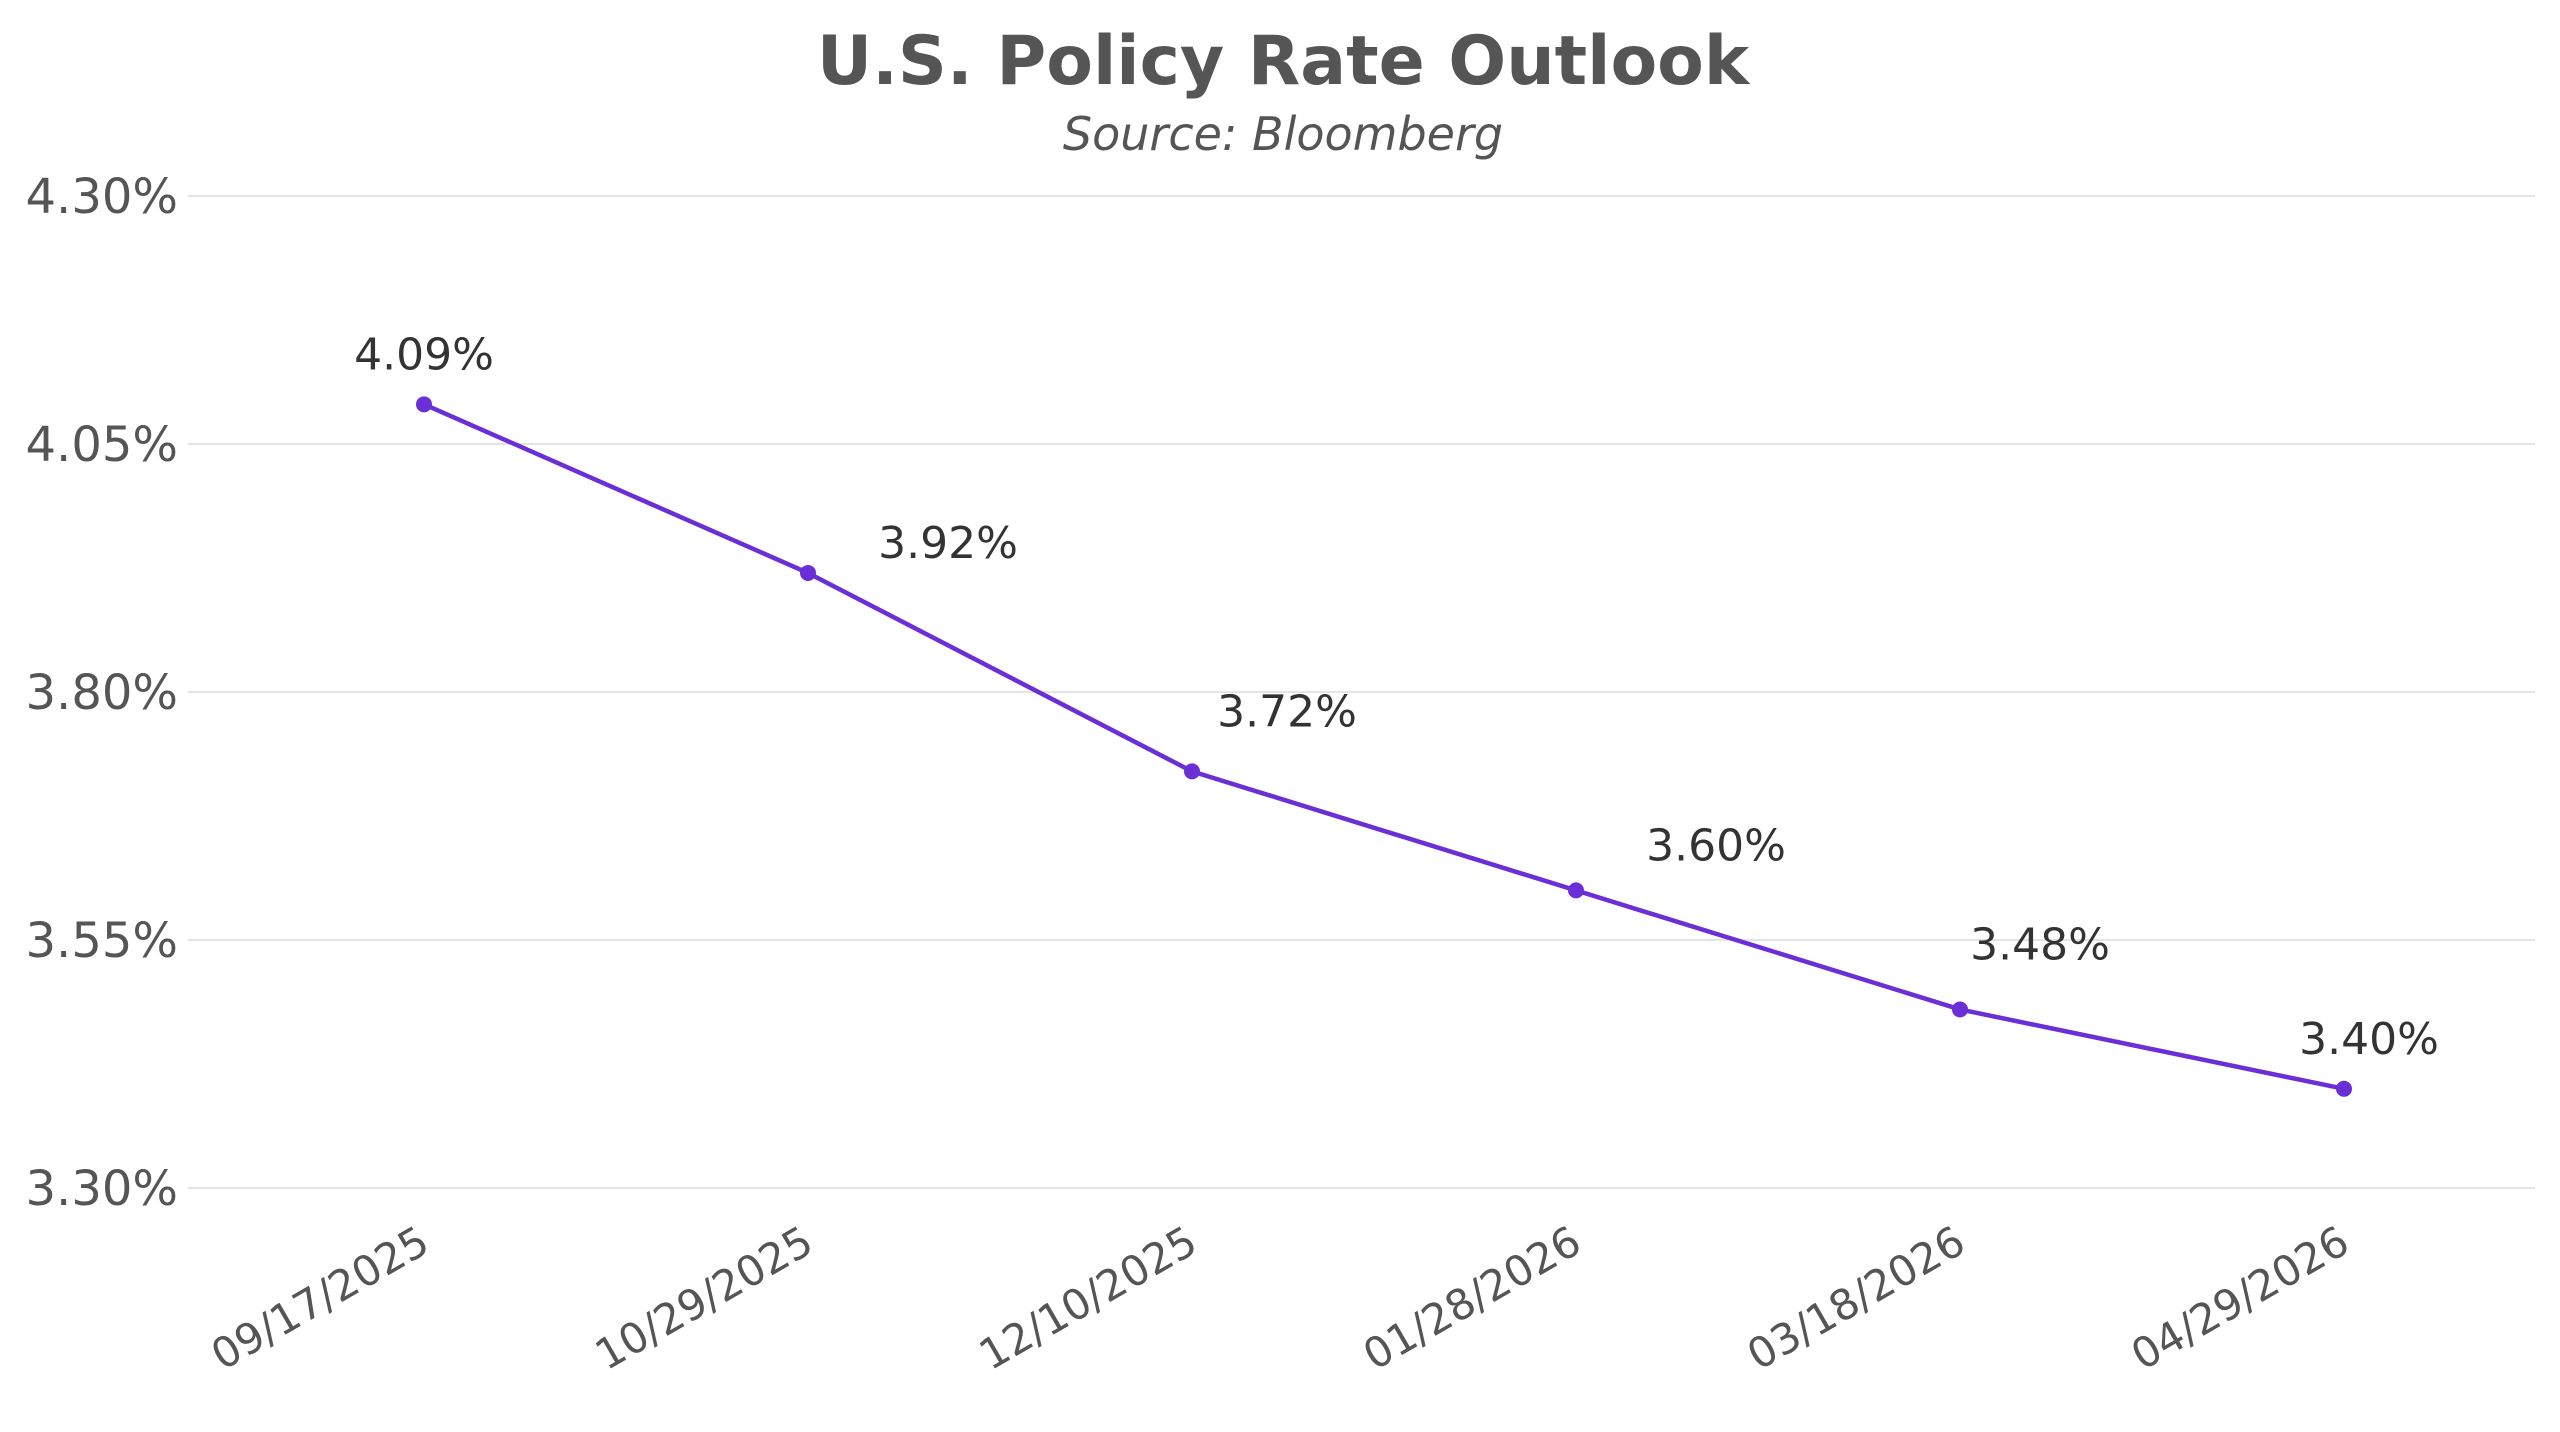 The width and height of the screenshot is (2560, 1432). What do you see at coordinates (1472, 1297) in the screenshot?
I see `x-tick-label: 01/28/2026` at bounding box center [1472, 1297].